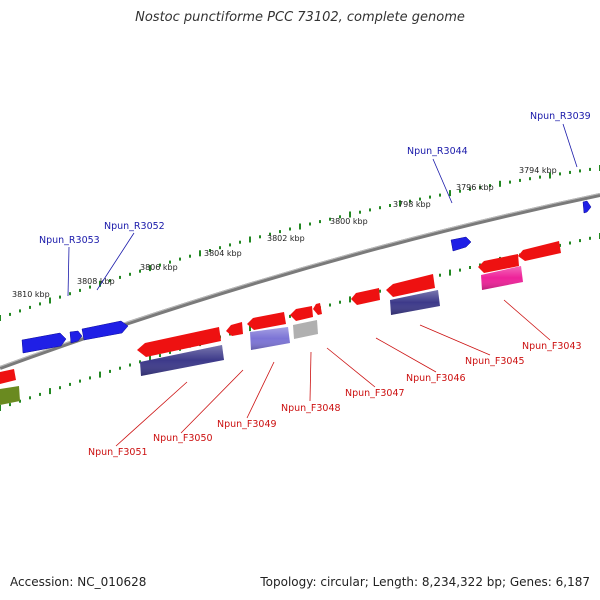 The image size is (600, 600). I want to click on label-npun-f3050: Npun_F3050, so click(183, 438).